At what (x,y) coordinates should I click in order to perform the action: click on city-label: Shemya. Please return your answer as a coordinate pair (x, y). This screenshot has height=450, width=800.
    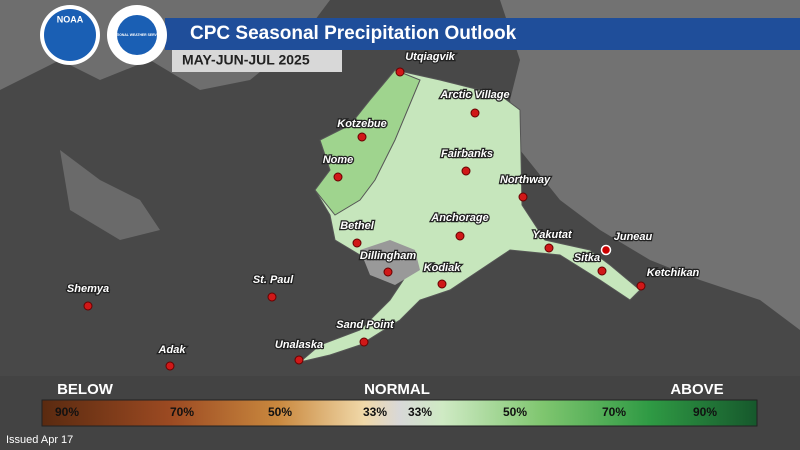
    Looking at the image, I should click on (88, 289).